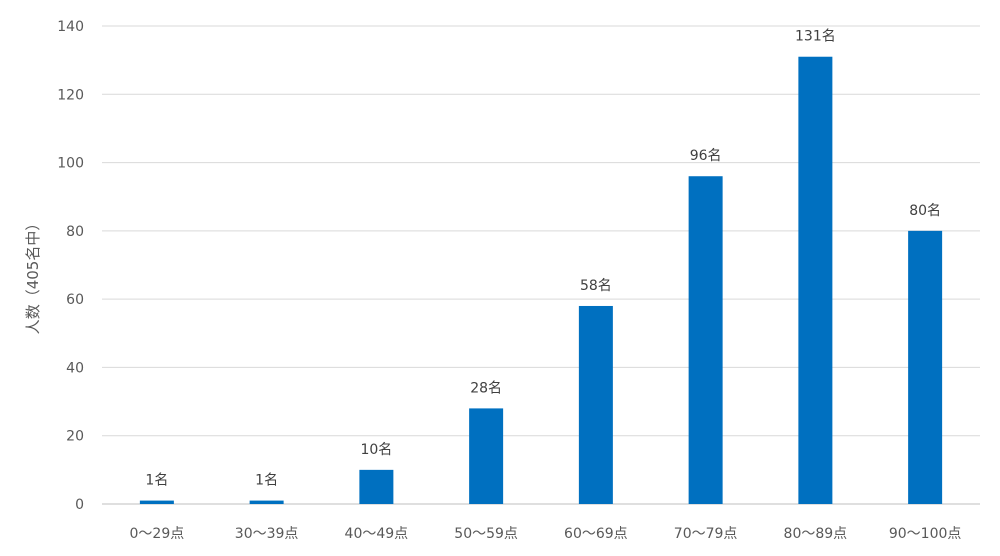  I want to click on y-tick-label: 20, so click(75, 437).